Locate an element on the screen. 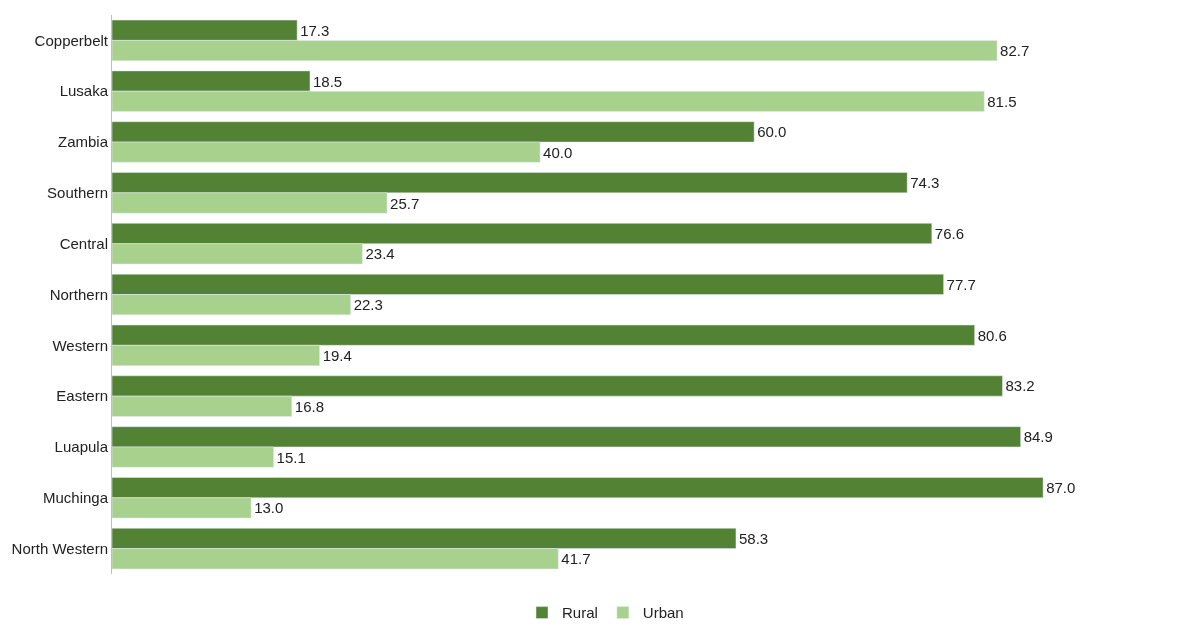 The width and height of the screenshot is (1179, 641). data-label: 60.0 is located at coordinates (772, 132).